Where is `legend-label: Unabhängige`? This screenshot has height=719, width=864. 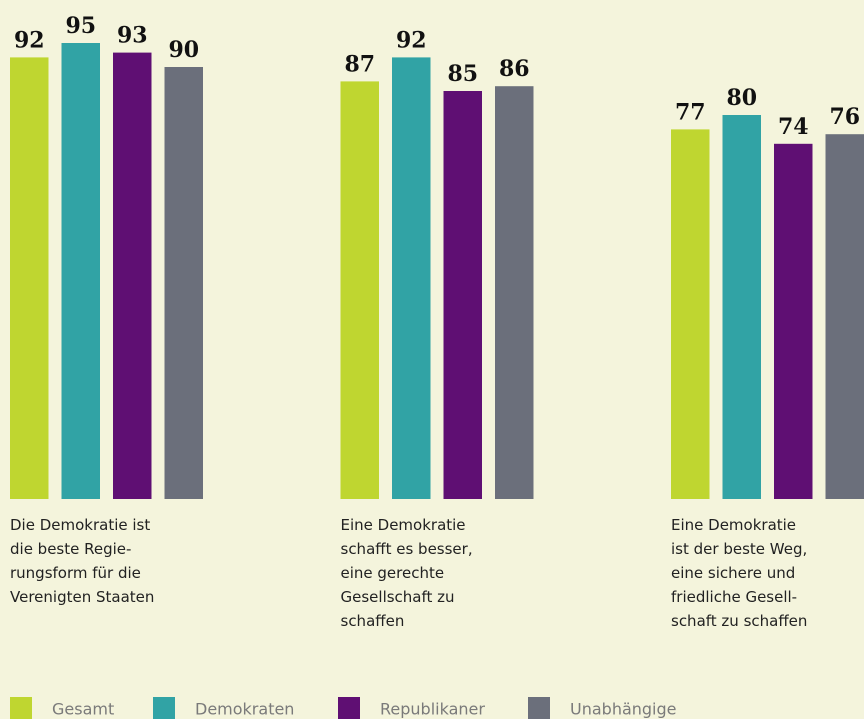
legend-label: Unabhängige is located at coordinates (623, 709).